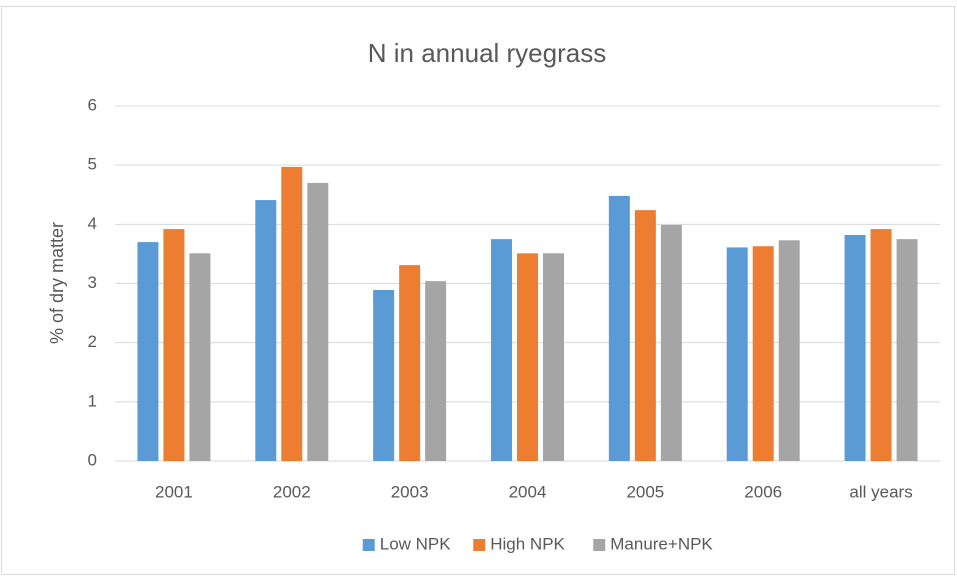  Describe the element at coordinates (92, 341) in the screenshot. I see `y-tick-label: 2` at that location.